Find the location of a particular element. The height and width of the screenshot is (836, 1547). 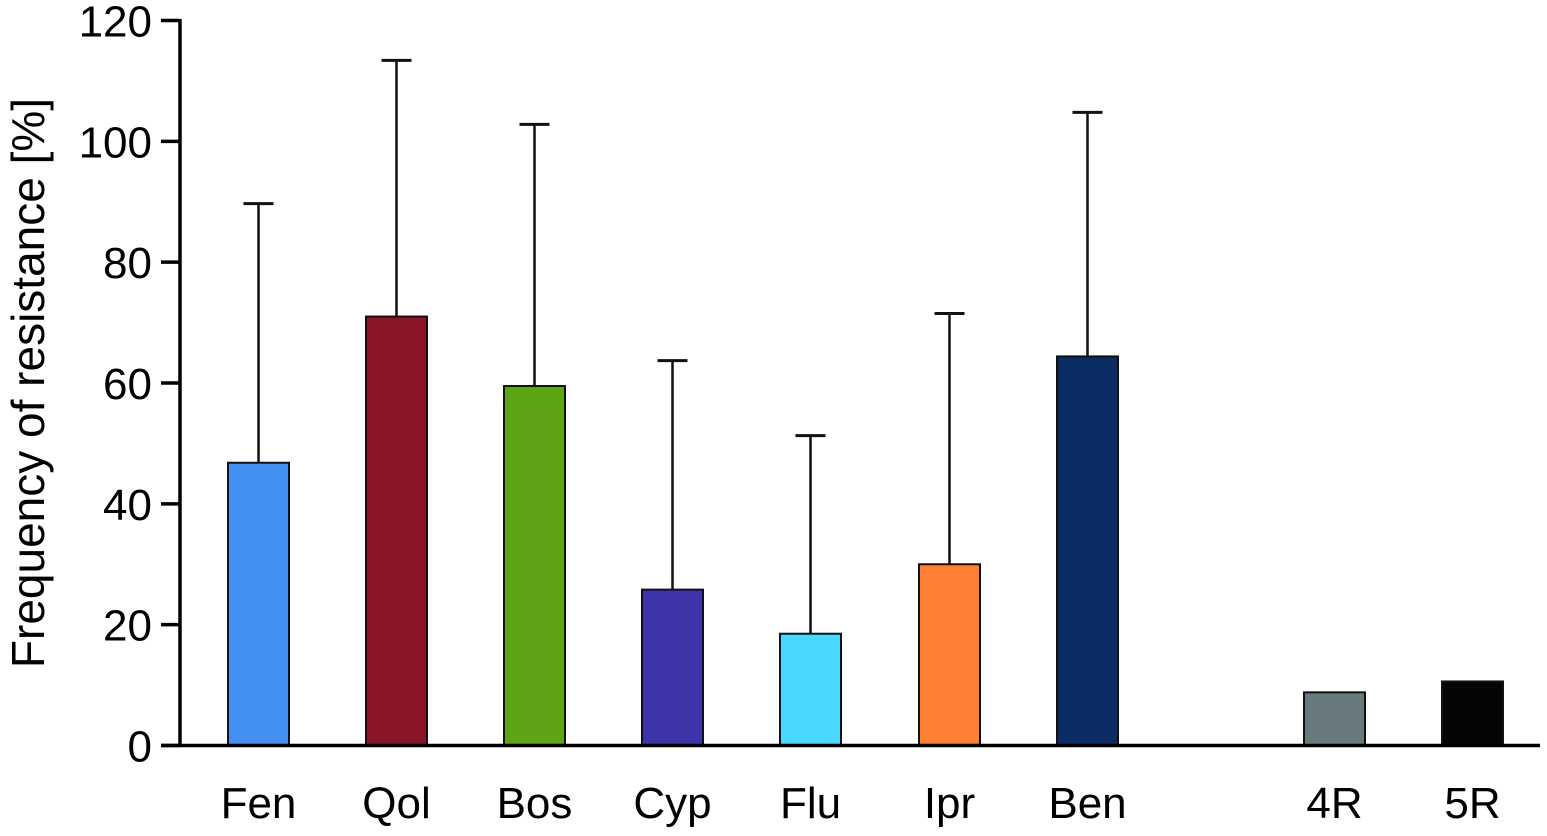

x-label-ipr: Ipr is located at coordinates (949, 803).